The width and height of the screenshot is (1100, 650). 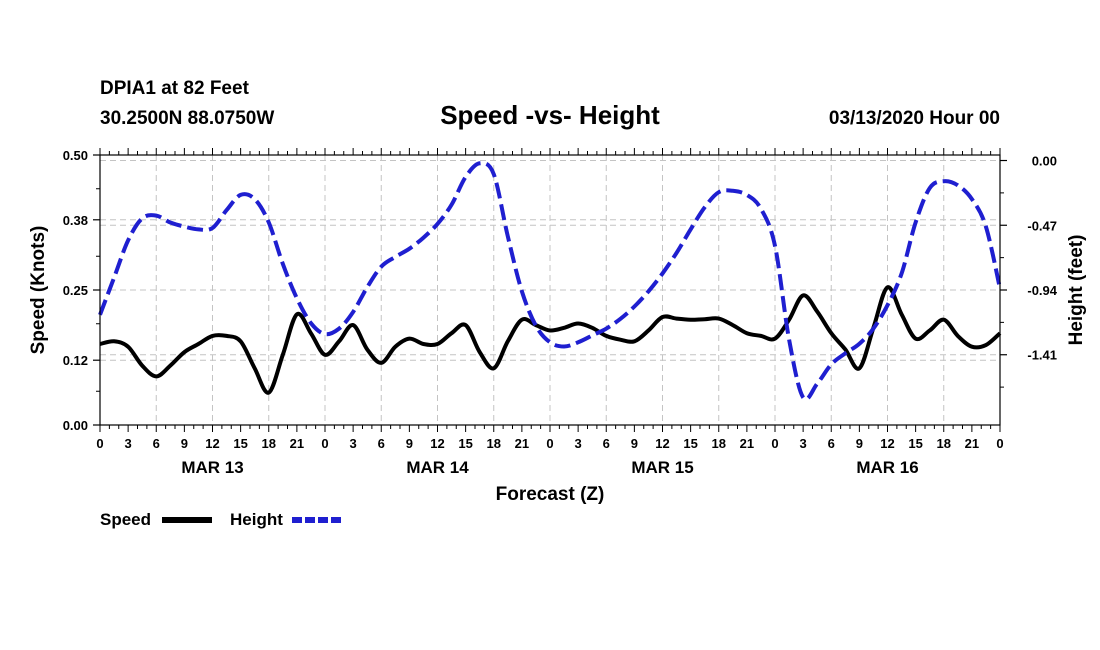 I want to click on station-label: DPIA1 at 82 Feet, so click(x=175, y=88).